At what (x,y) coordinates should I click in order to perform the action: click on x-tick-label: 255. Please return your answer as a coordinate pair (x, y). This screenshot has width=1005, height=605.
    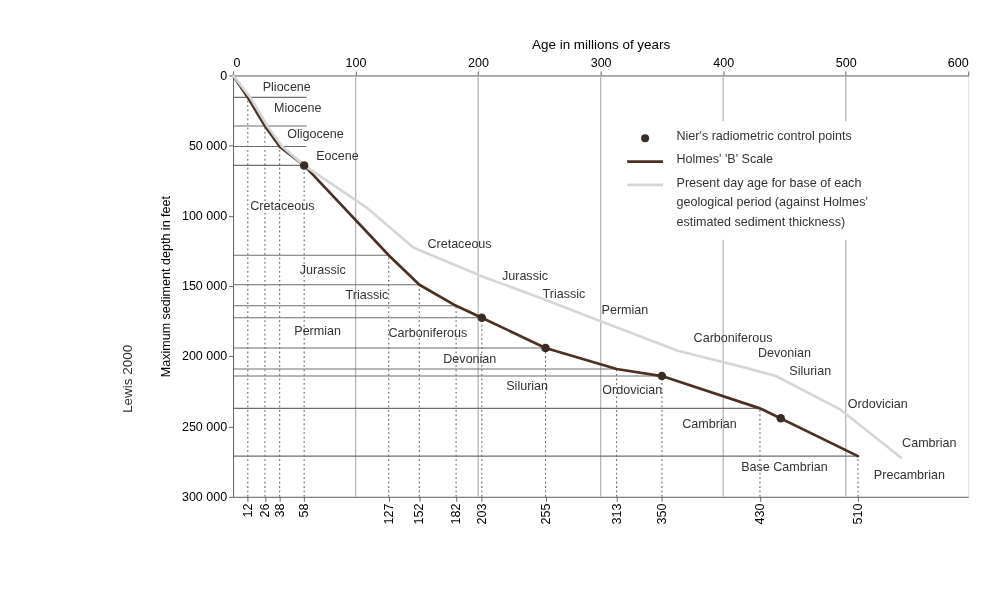
    Looking at the image, I should click on (545, 514).